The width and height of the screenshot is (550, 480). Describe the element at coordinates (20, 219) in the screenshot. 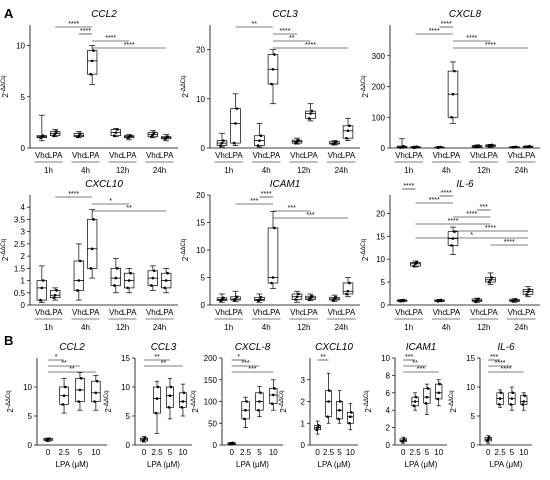

I see `y-tick-label: 3.5` at that location.